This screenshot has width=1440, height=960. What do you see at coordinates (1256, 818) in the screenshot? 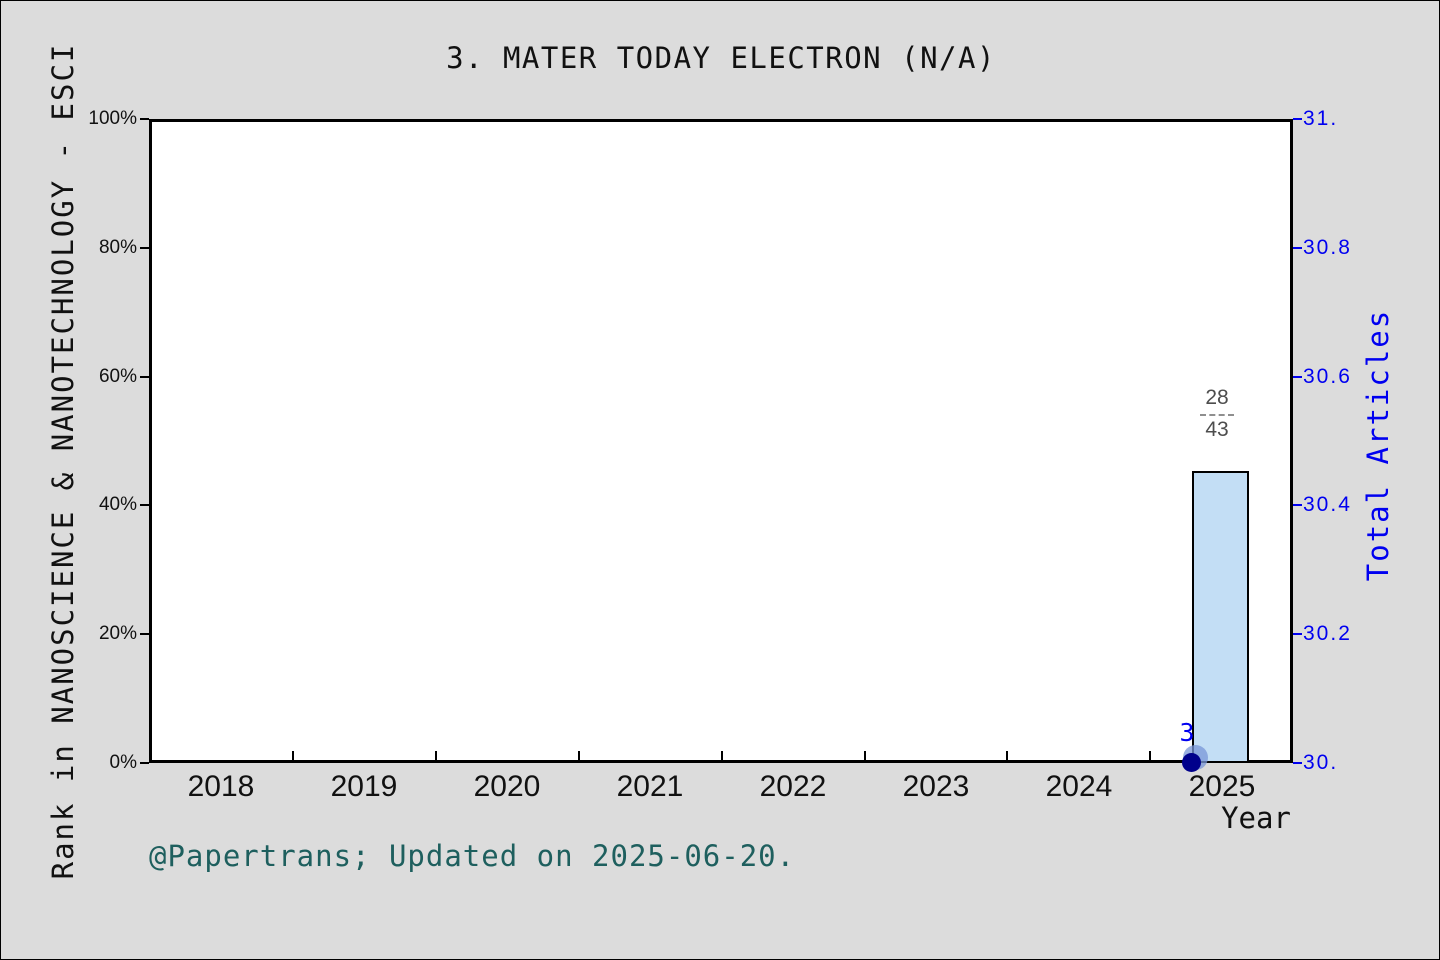
I see `x-axis-label: Year` at bounding box center [1256, 818].